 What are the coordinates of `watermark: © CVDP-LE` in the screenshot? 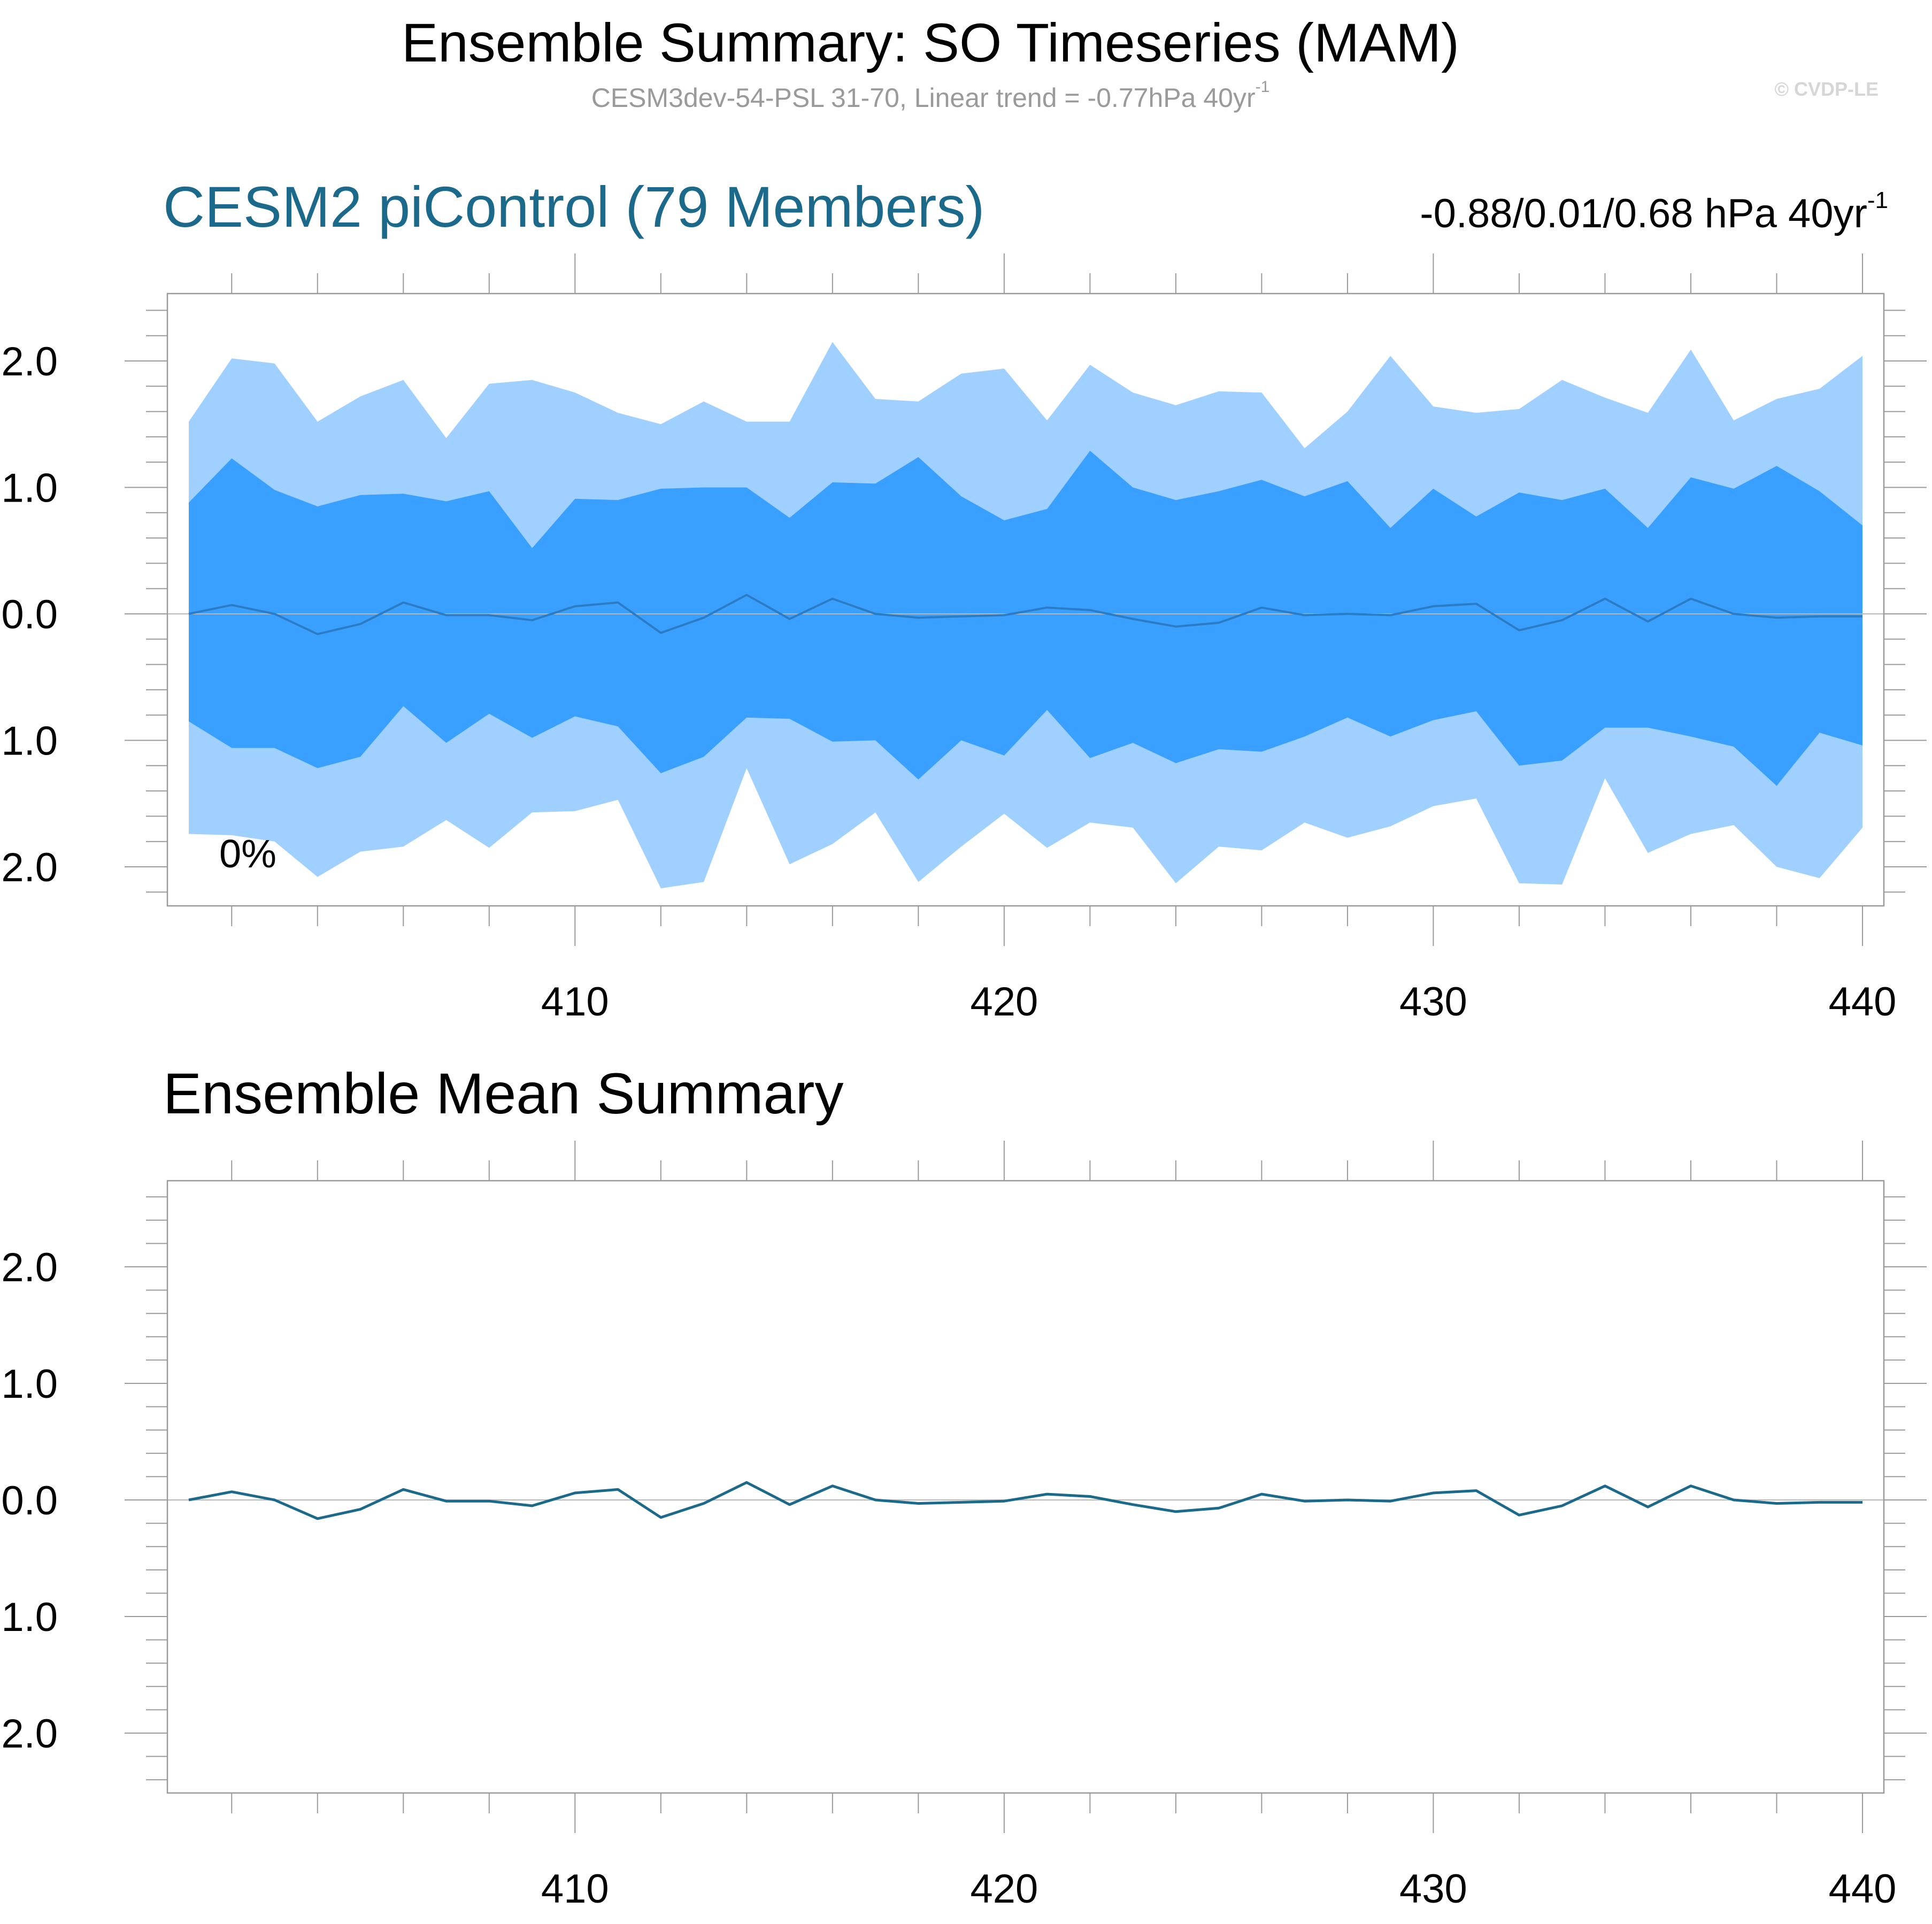 It's located at (1826, 89).